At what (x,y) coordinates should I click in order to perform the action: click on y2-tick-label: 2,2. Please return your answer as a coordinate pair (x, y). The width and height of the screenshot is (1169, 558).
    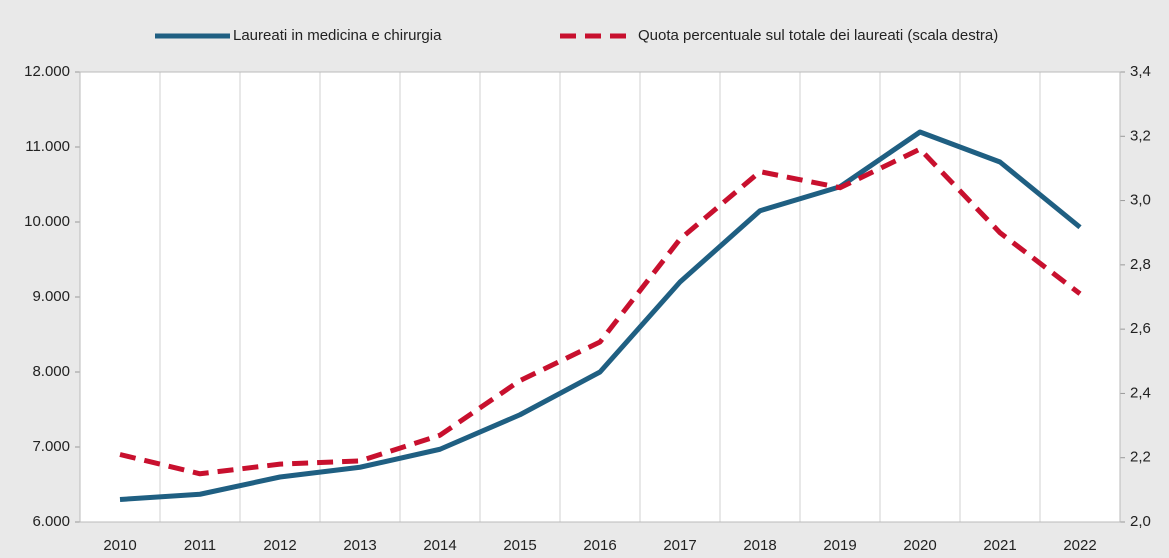
    Looking at the image, I should click on (1140, 457).